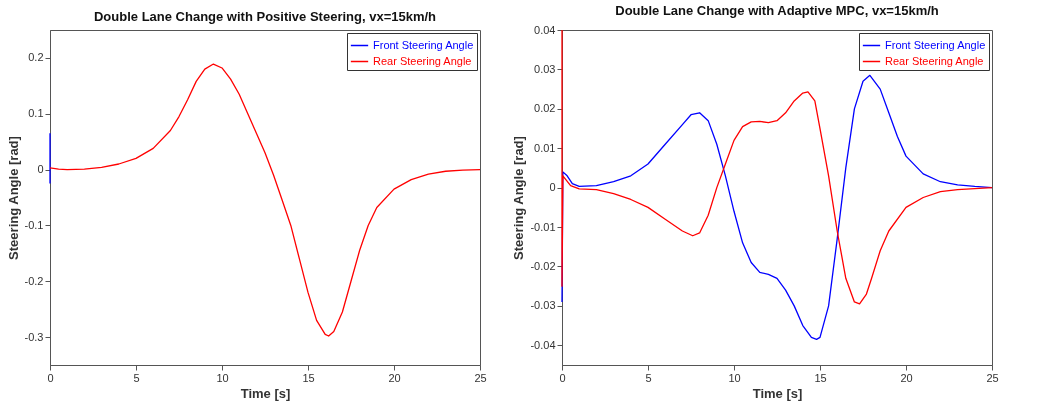  What do you see at coordinates (777, 10) in the screenshot?
I see `chart-title: Double Lane Change with Adaptive MPC, vx=15km/h` at bounding box center [777, 10].